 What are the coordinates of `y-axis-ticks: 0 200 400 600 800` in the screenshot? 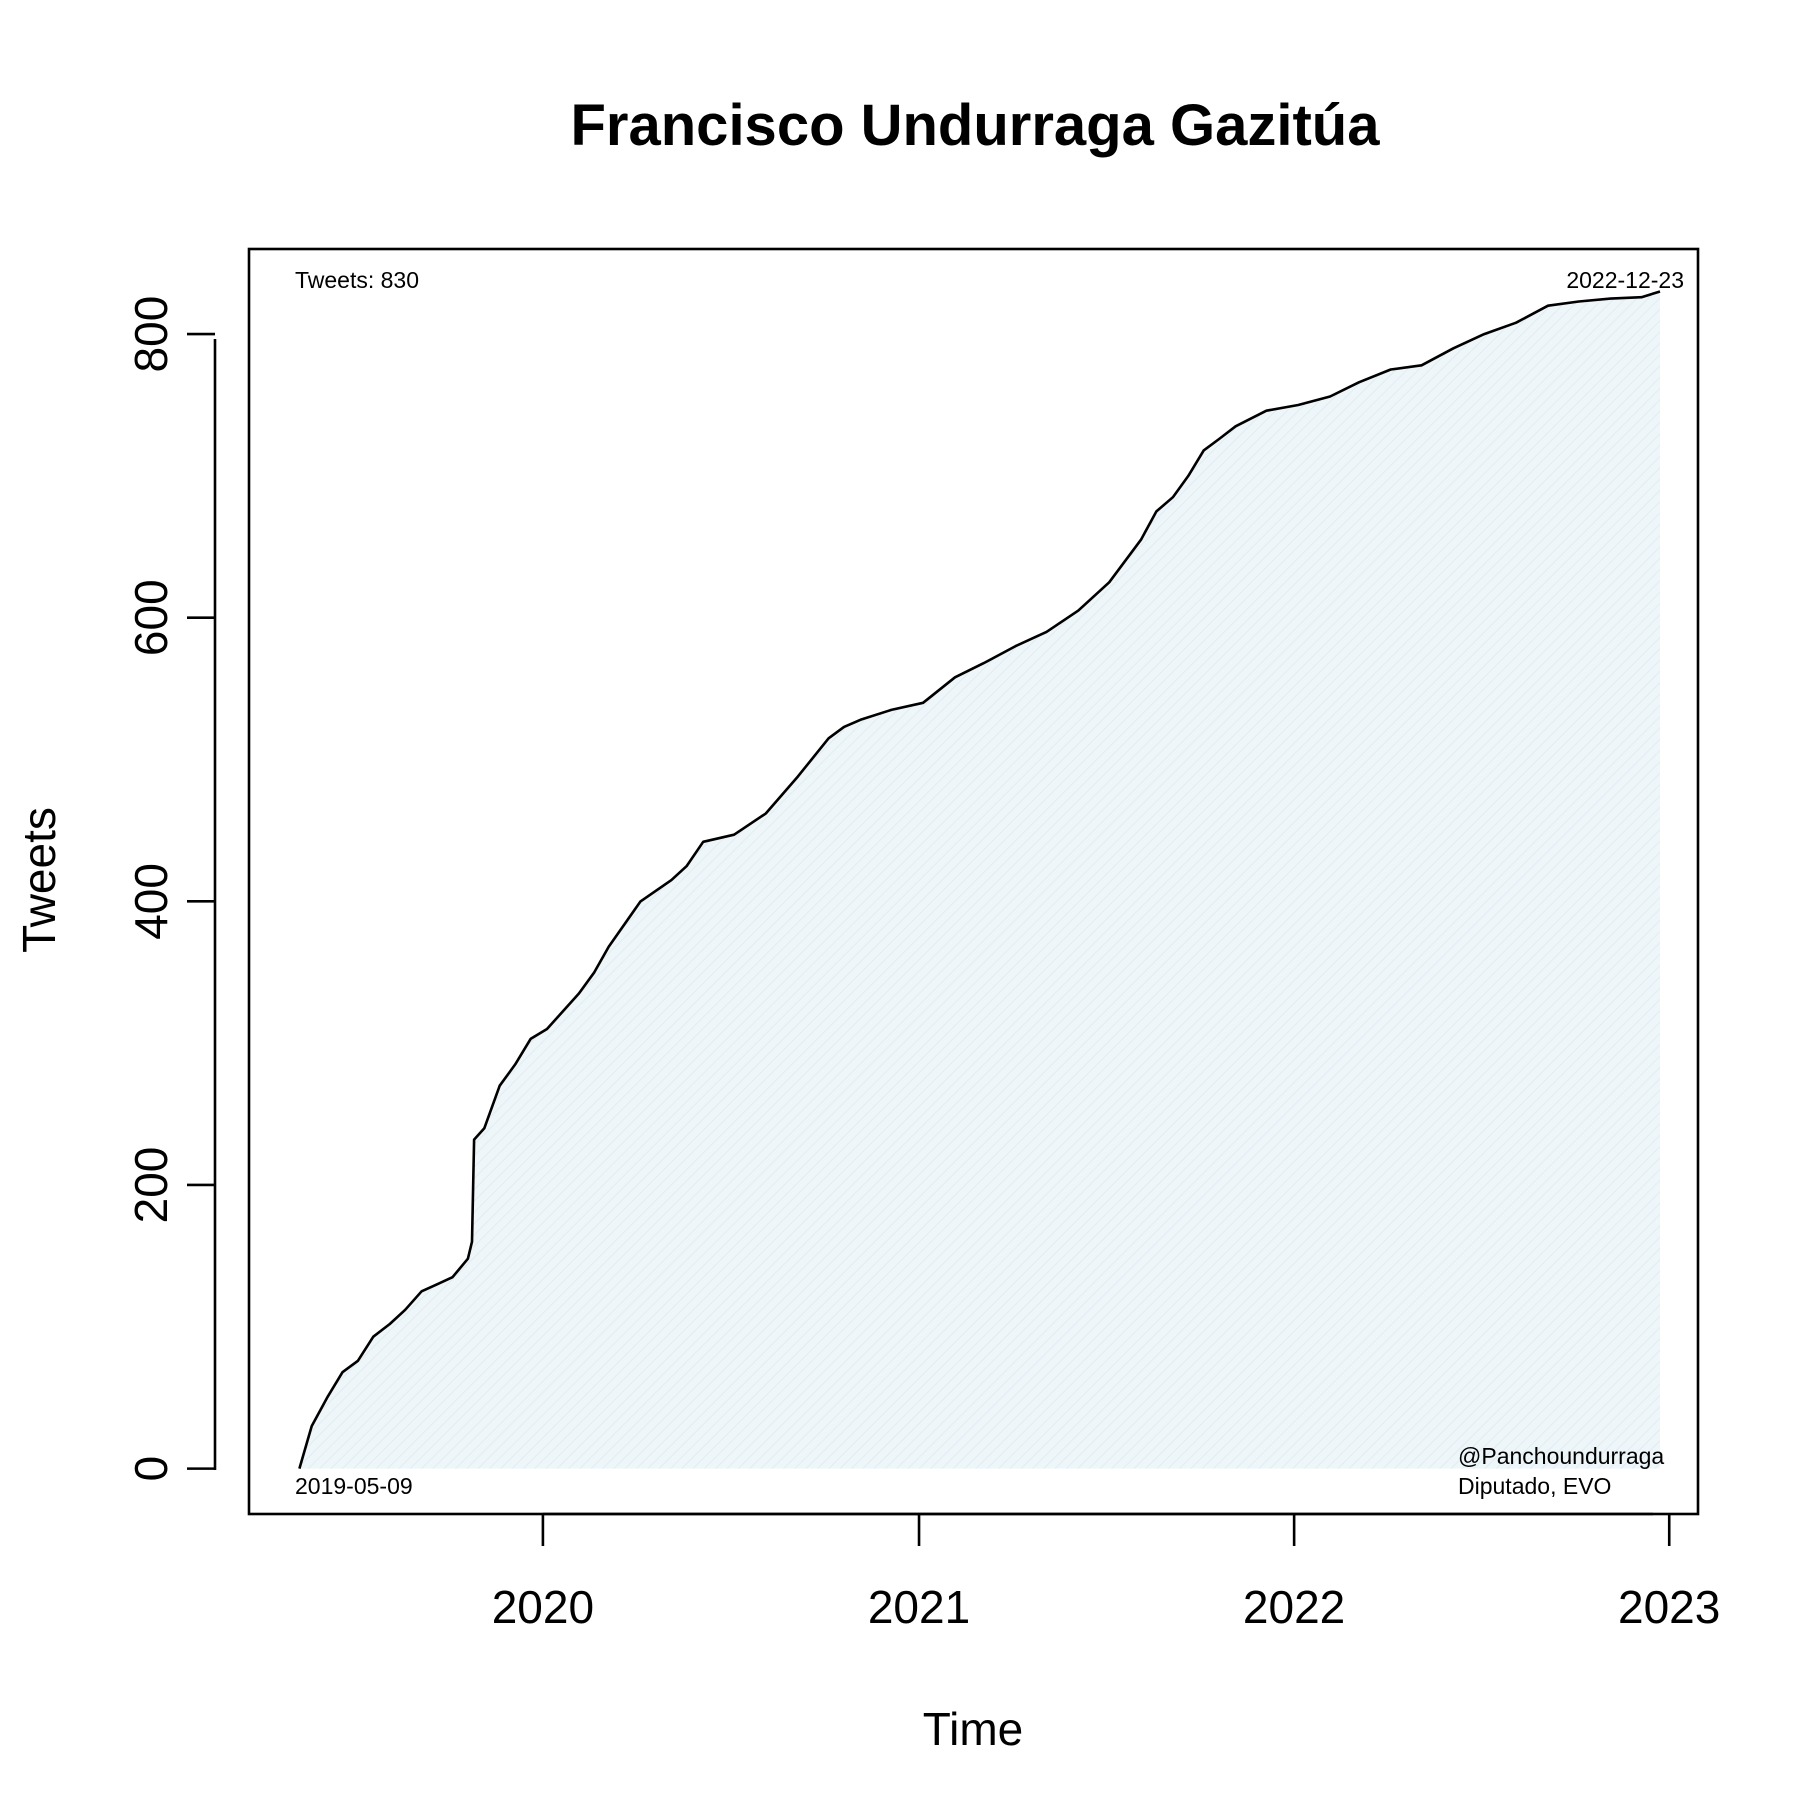 It's located at (170, 889).